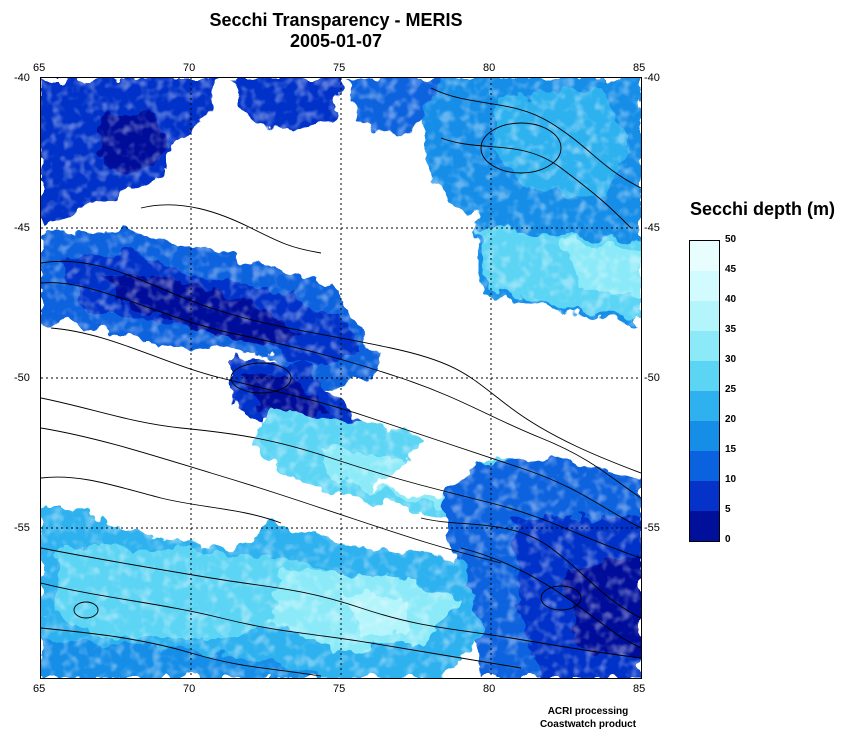 This screenshot has height=738, width=860. Describe the element at coordinates (22, 528) in the screenshot. I see `left-lat-label: -55` at that location.